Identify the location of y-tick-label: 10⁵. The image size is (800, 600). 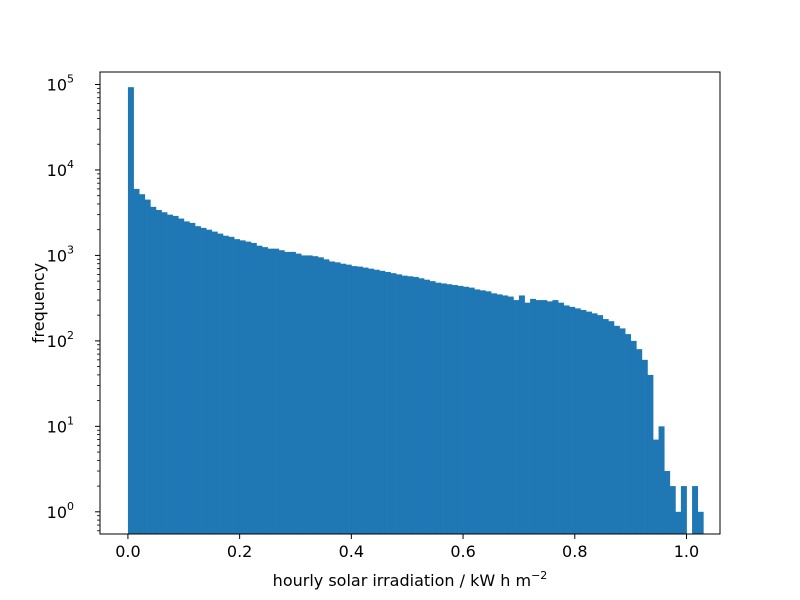
(60, 83).